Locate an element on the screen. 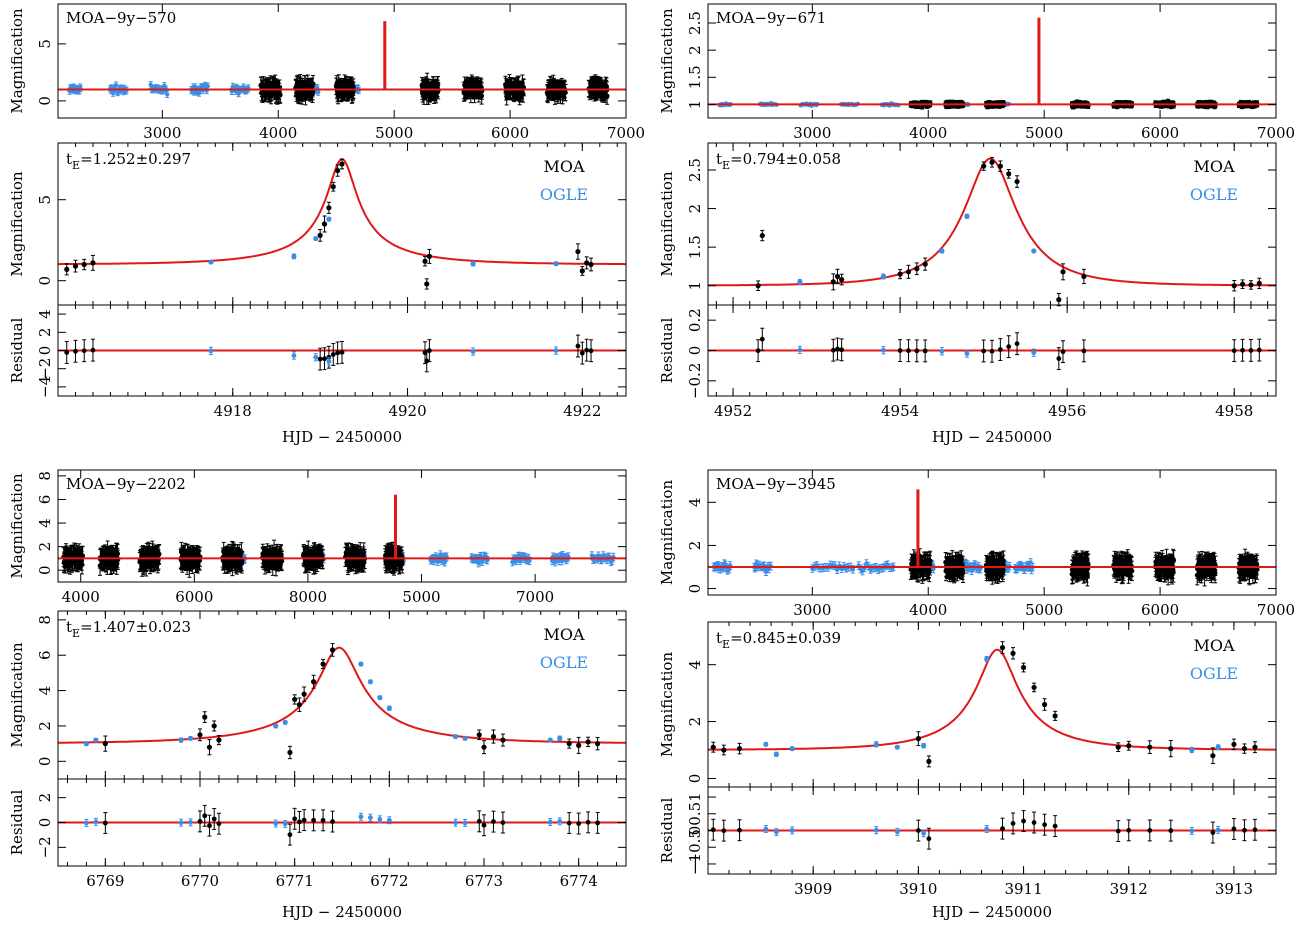 This screenshot has height=927, width=1310. detail-panel is located at coordinates (342, 223).